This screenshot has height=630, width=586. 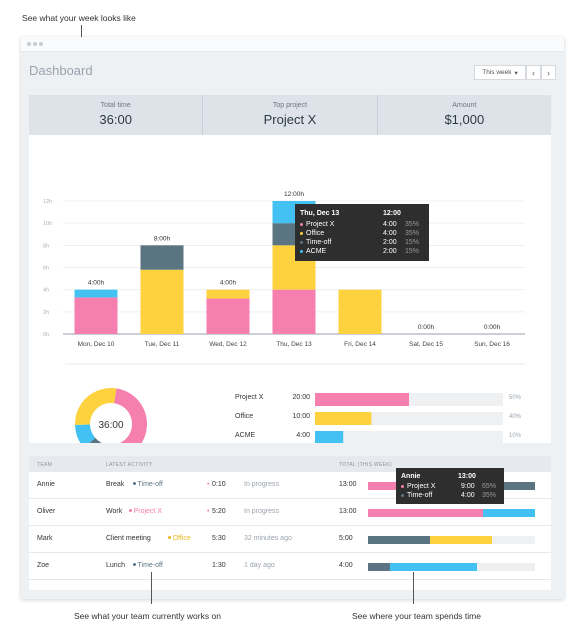 What do you see at coordinates (46, 484) in the screenshot?
I see `member-name: Annie` at bounding box center [46, 484].